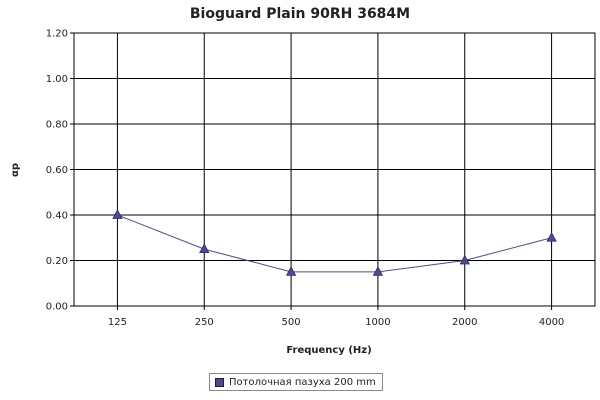  I want to click on y-tick-label: 0.00, so click(57, 307).